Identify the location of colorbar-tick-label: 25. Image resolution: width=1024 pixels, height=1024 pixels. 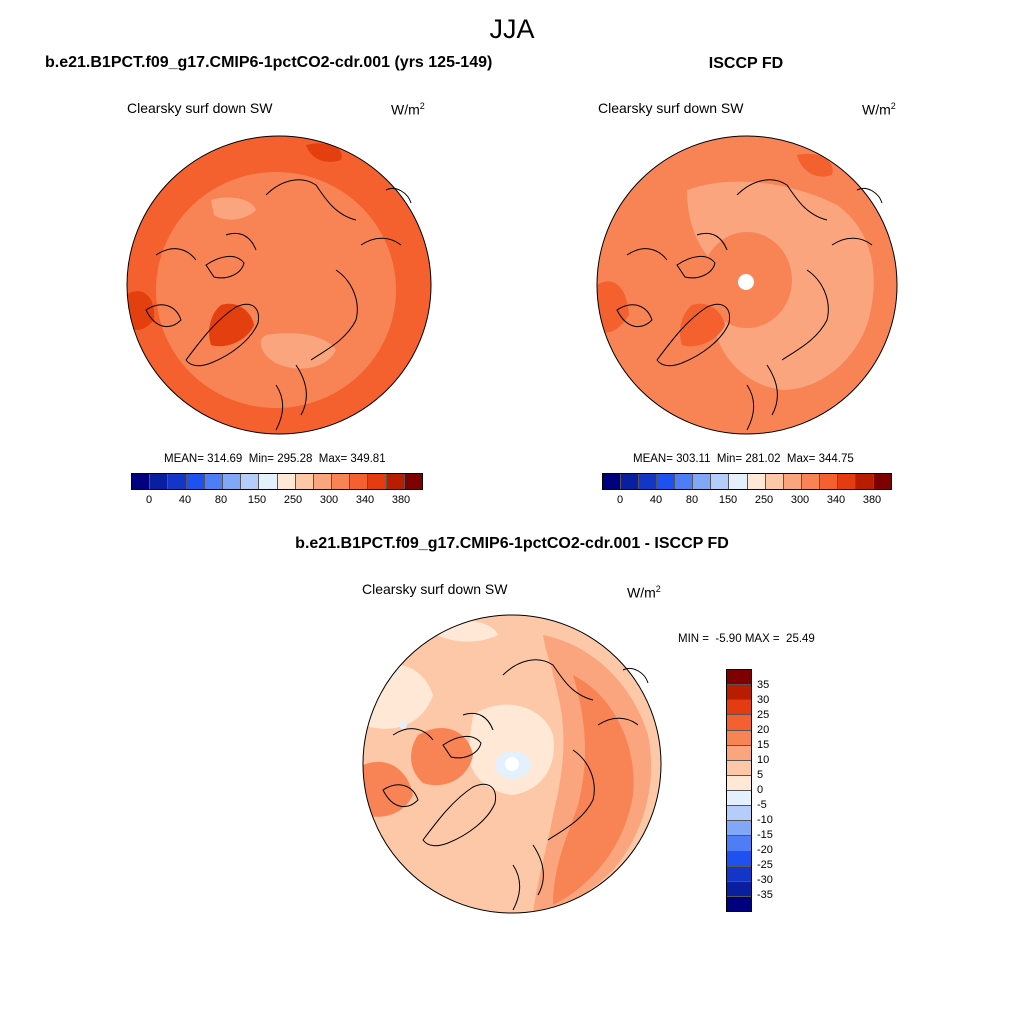
(763, 715).